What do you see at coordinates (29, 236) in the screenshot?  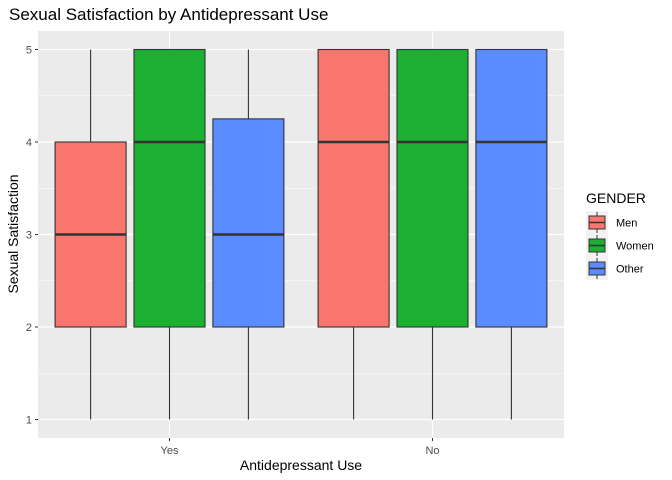 I see `y-tick-label: 3` at bounding box center [29, 236].